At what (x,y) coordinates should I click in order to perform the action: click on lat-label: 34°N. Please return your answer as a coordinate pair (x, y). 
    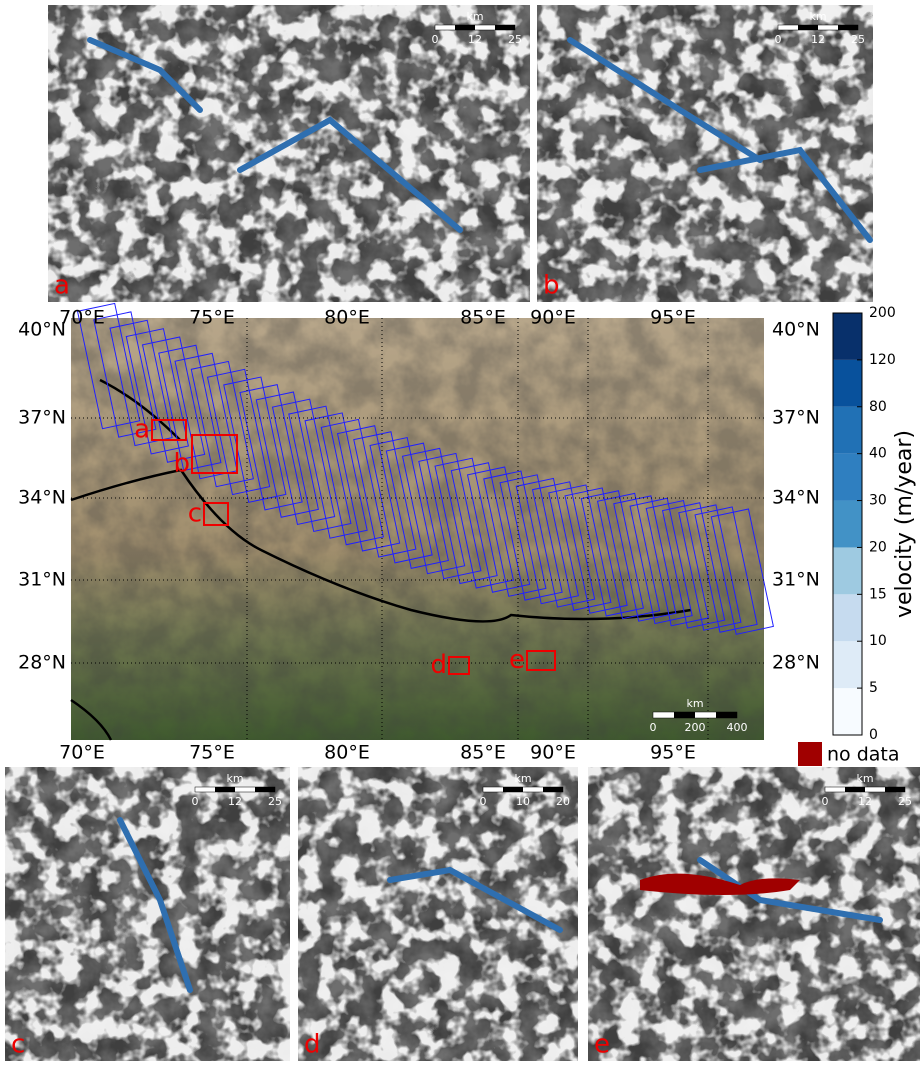
    Looking at the image, I should click on (796, 498).